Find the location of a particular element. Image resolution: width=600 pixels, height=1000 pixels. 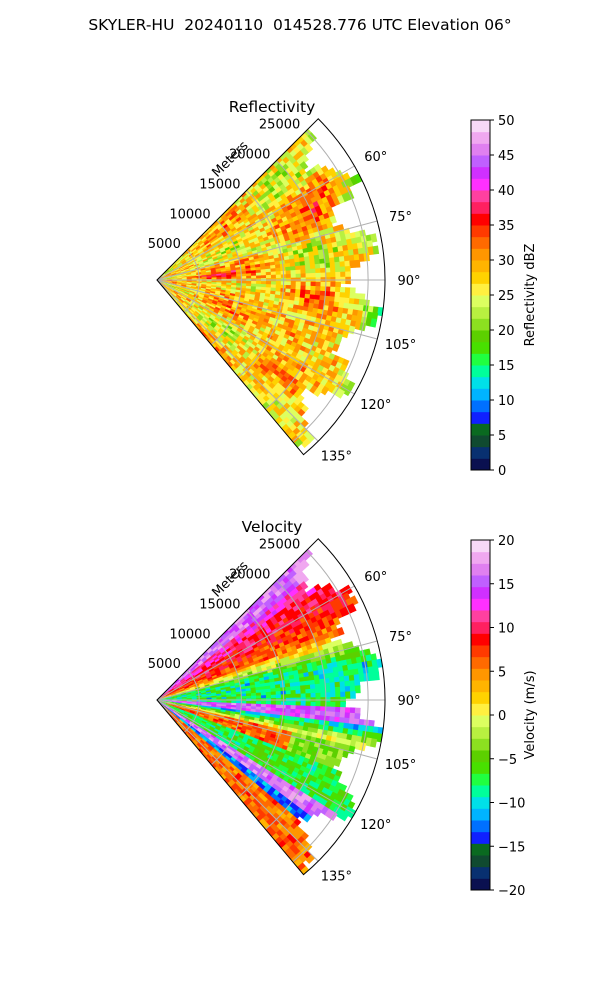

azimuth-tick-label: 135° is located at coordinates (336, 456).